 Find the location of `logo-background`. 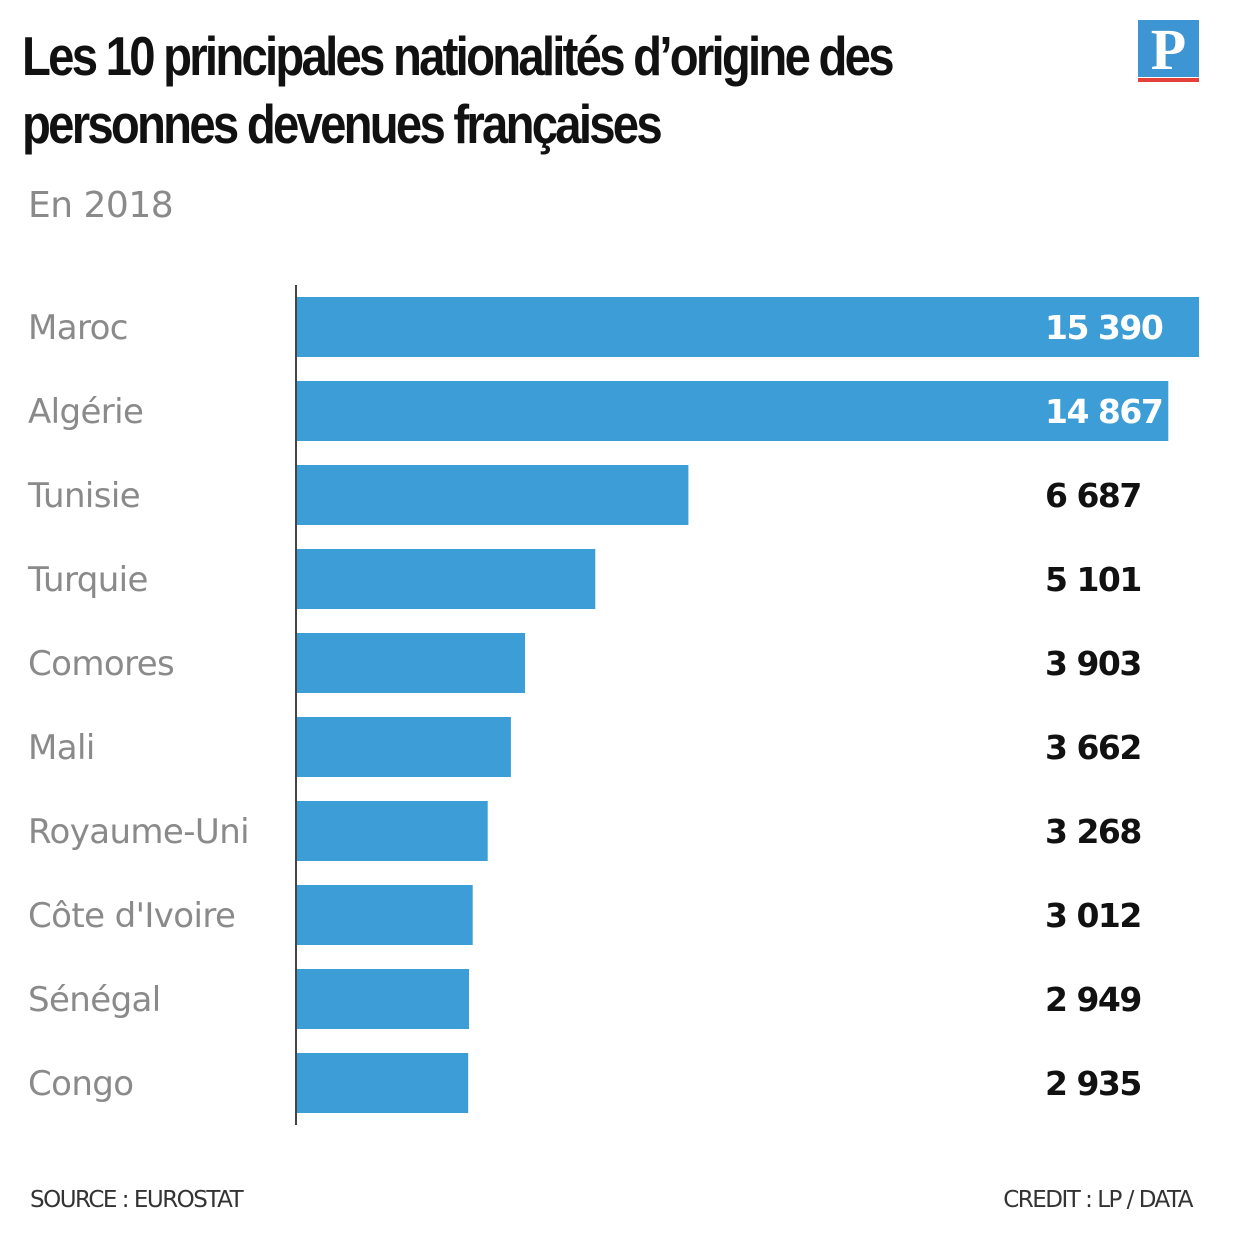

logo-background is located at coordinates (1168, 48).